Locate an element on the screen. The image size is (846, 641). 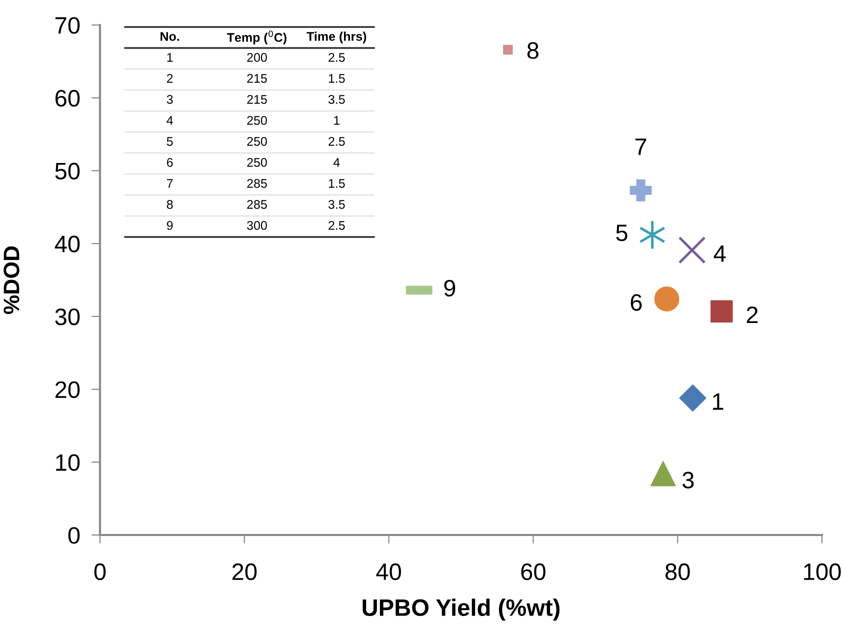
x-tick-label: 60 is located at coordinates (533, 571).